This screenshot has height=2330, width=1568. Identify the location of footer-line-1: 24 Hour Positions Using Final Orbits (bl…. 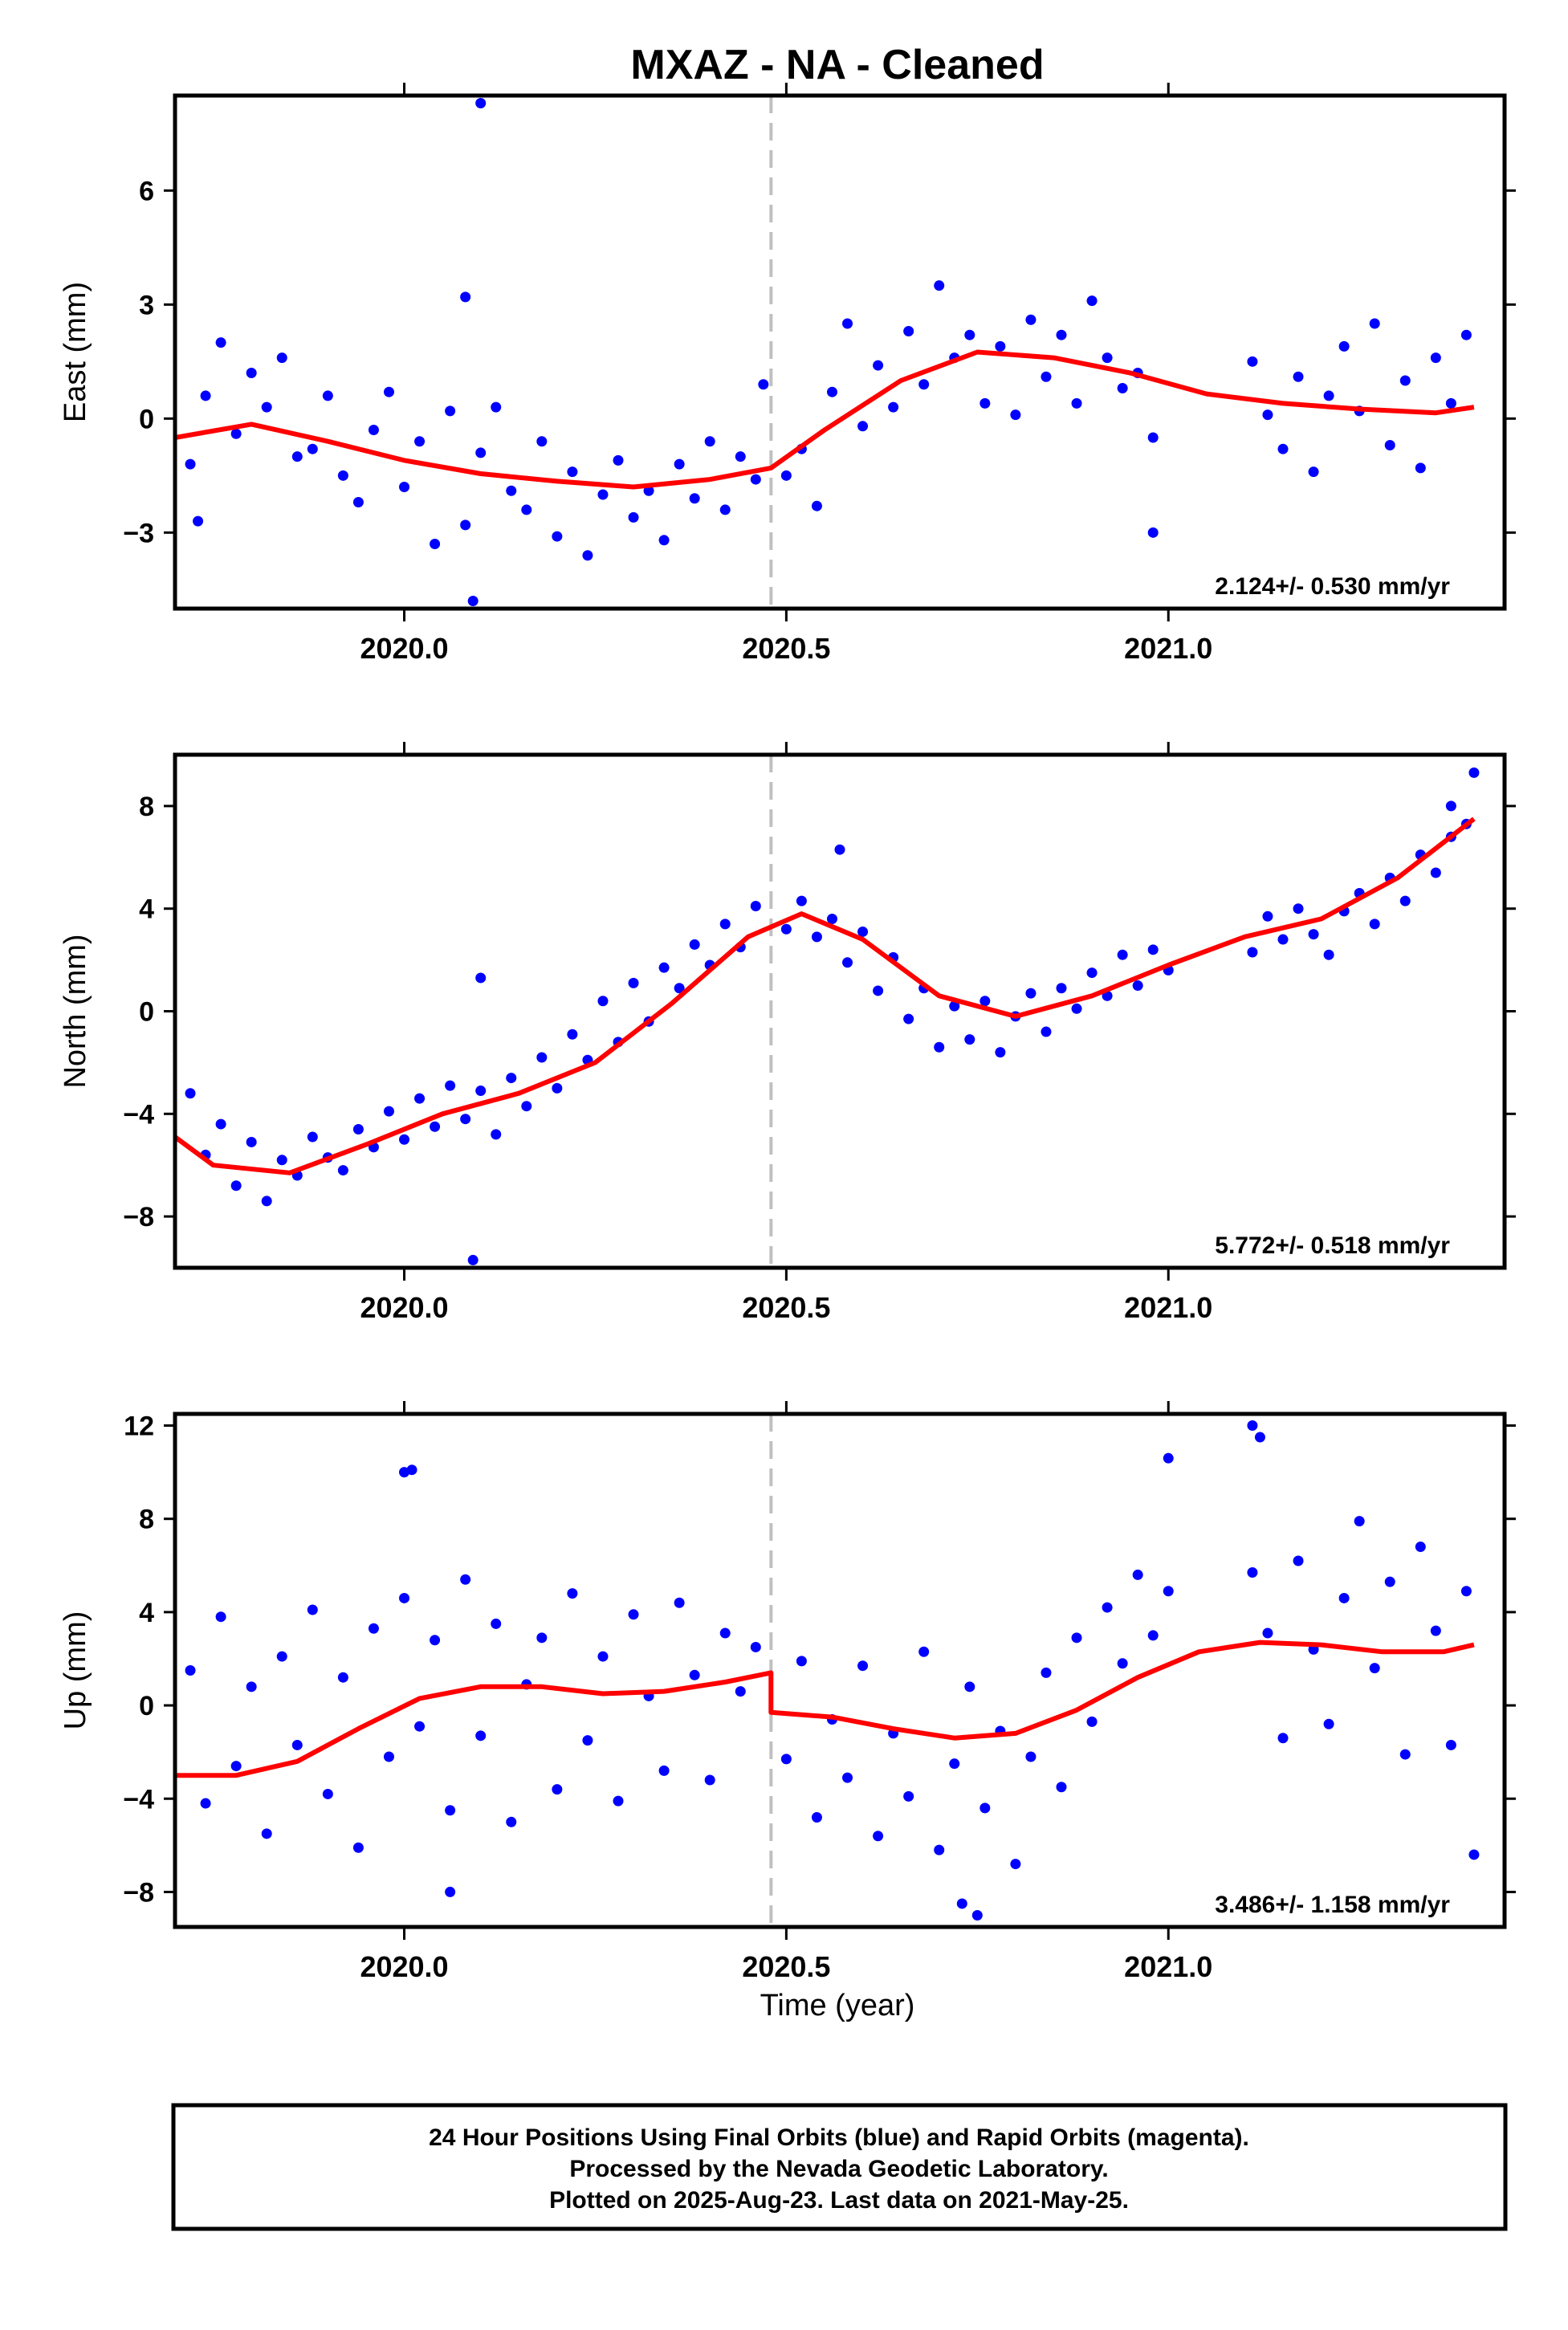
(839, 2137).